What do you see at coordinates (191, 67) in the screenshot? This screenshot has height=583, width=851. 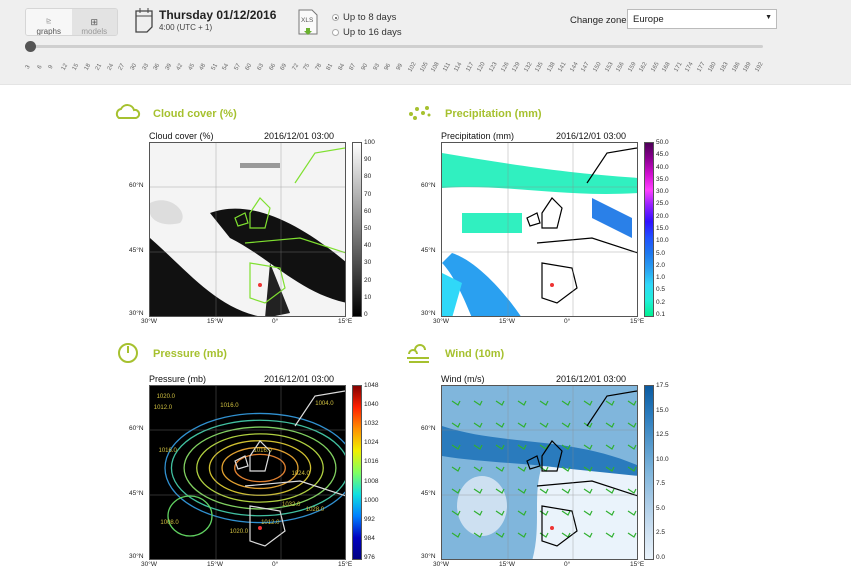 I see `slider-tick-label: 45` at bounding box center [191, 67].